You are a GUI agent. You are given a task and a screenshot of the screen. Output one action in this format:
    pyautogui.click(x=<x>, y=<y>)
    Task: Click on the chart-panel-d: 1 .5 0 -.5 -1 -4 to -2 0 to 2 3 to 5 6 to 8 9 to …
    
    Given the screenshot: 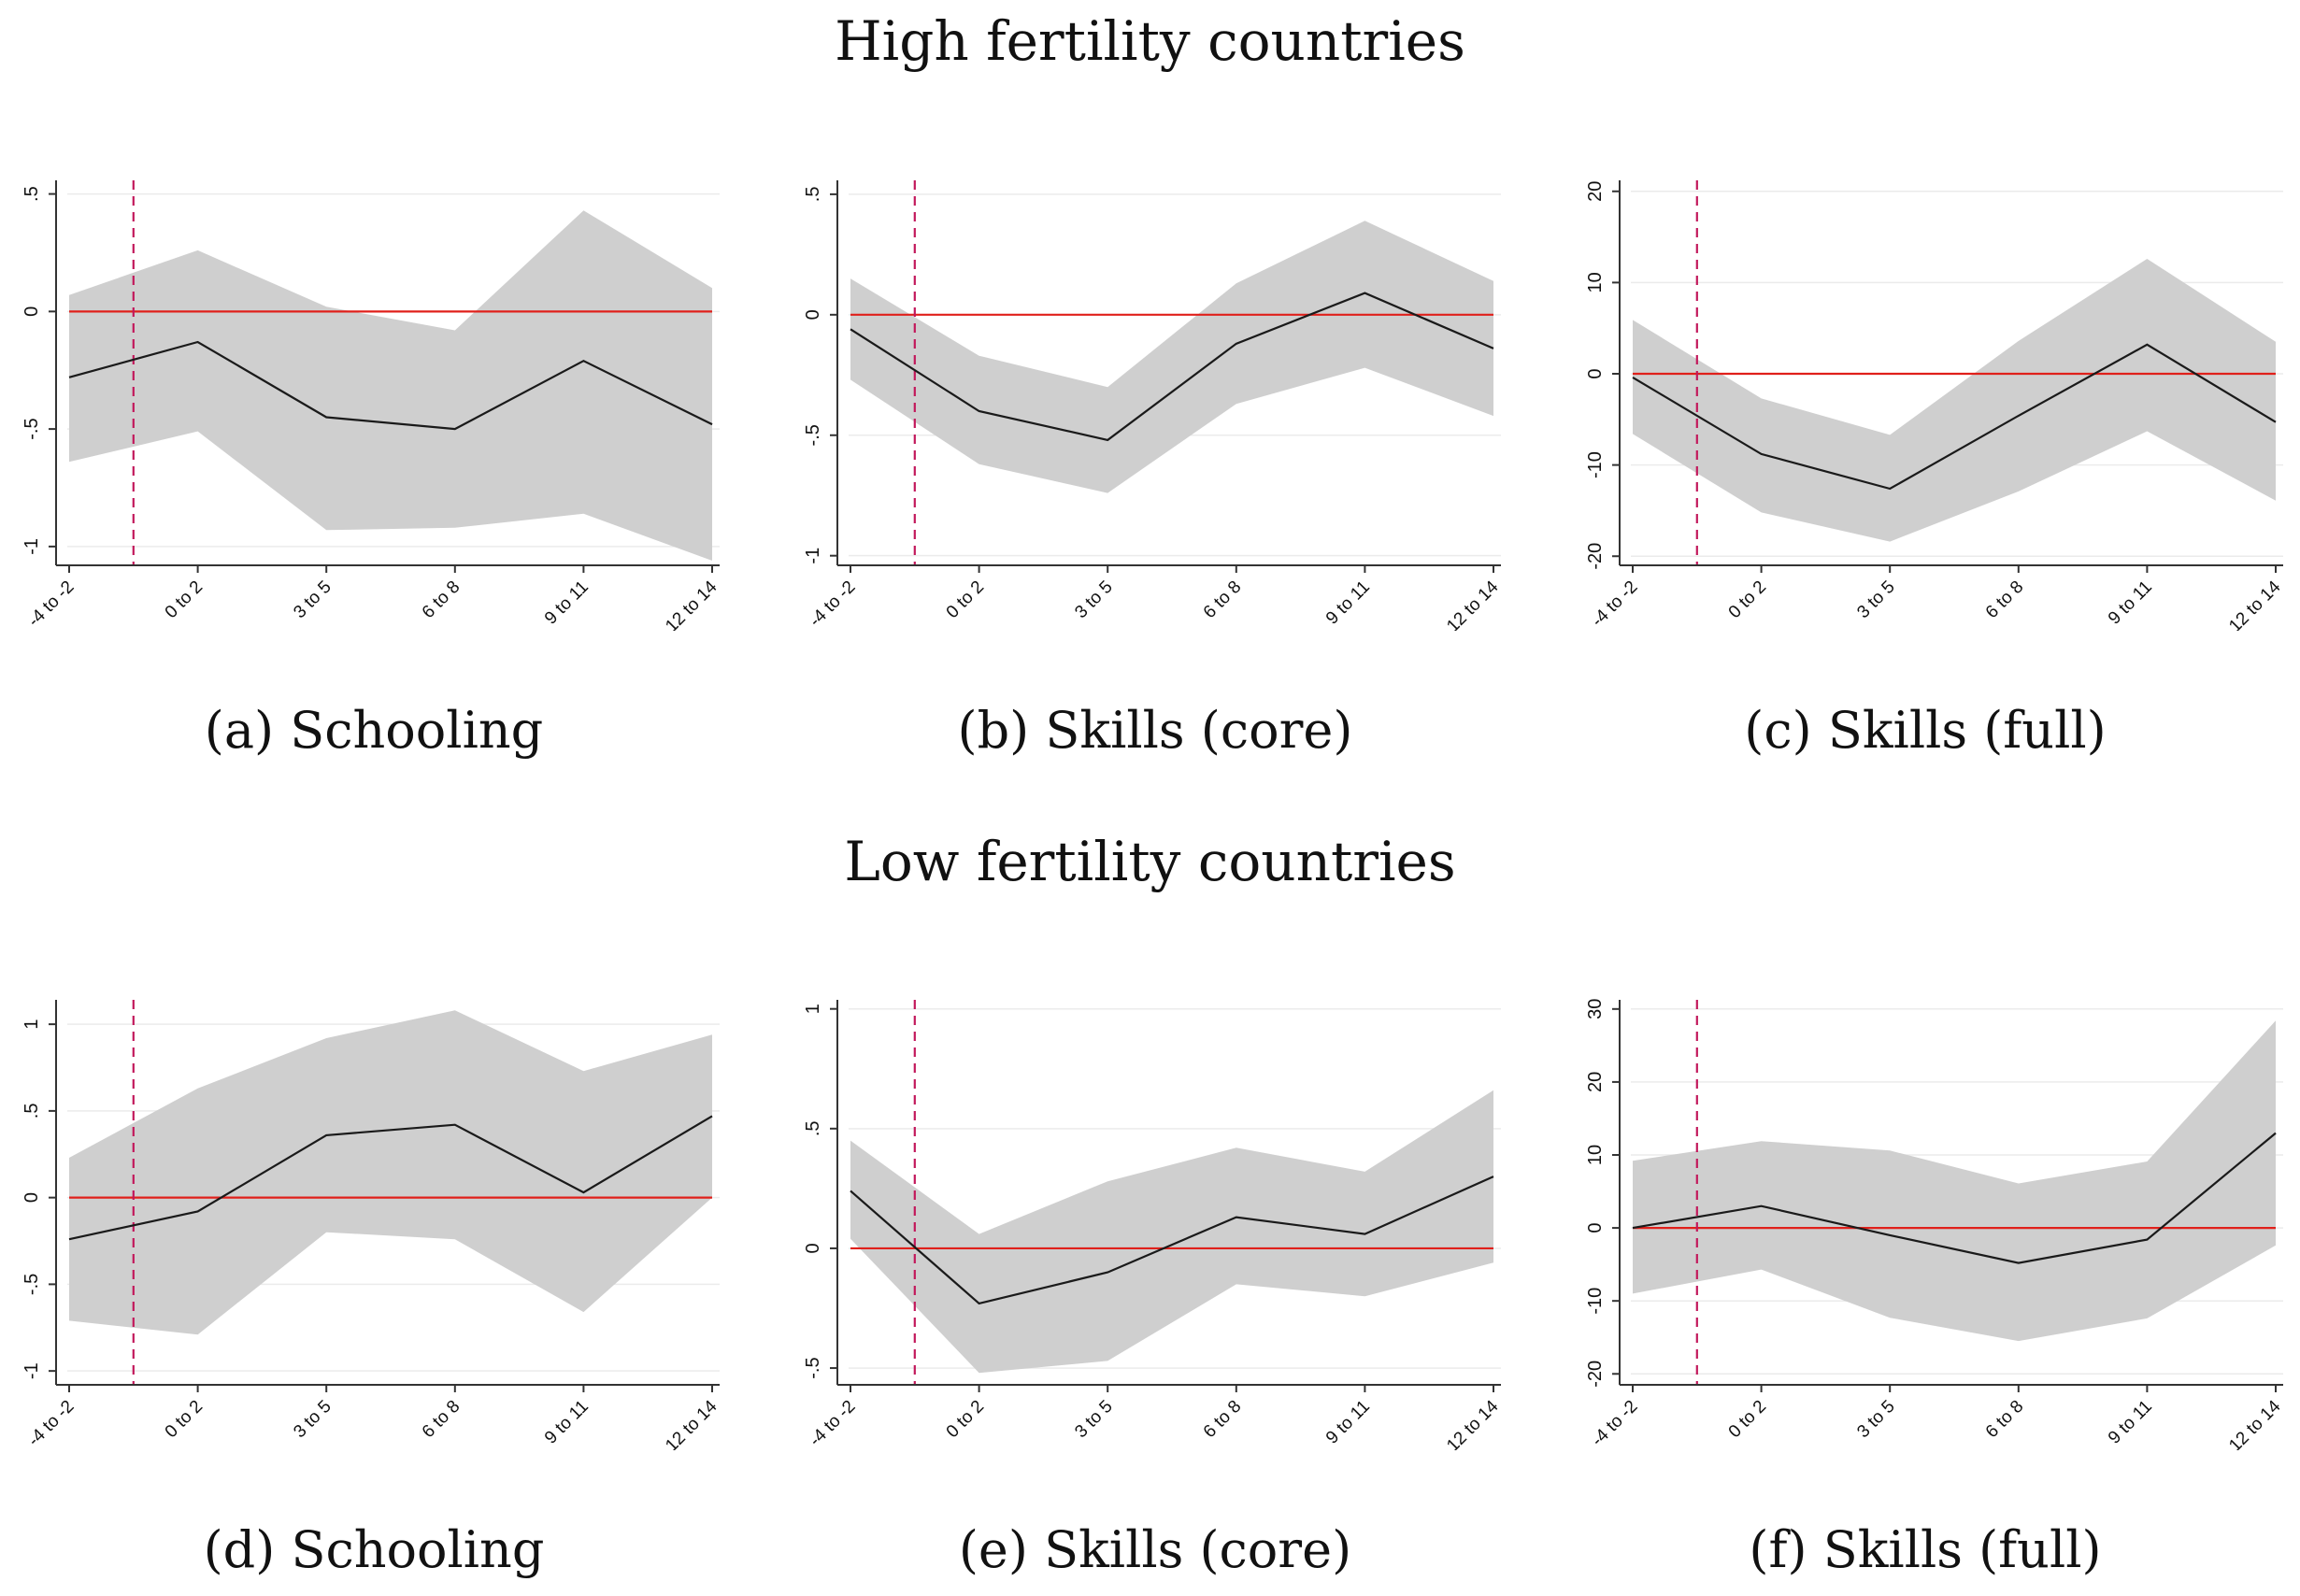 What is the action you would take?
    pyautogui.click(x=371, y=1225)
    